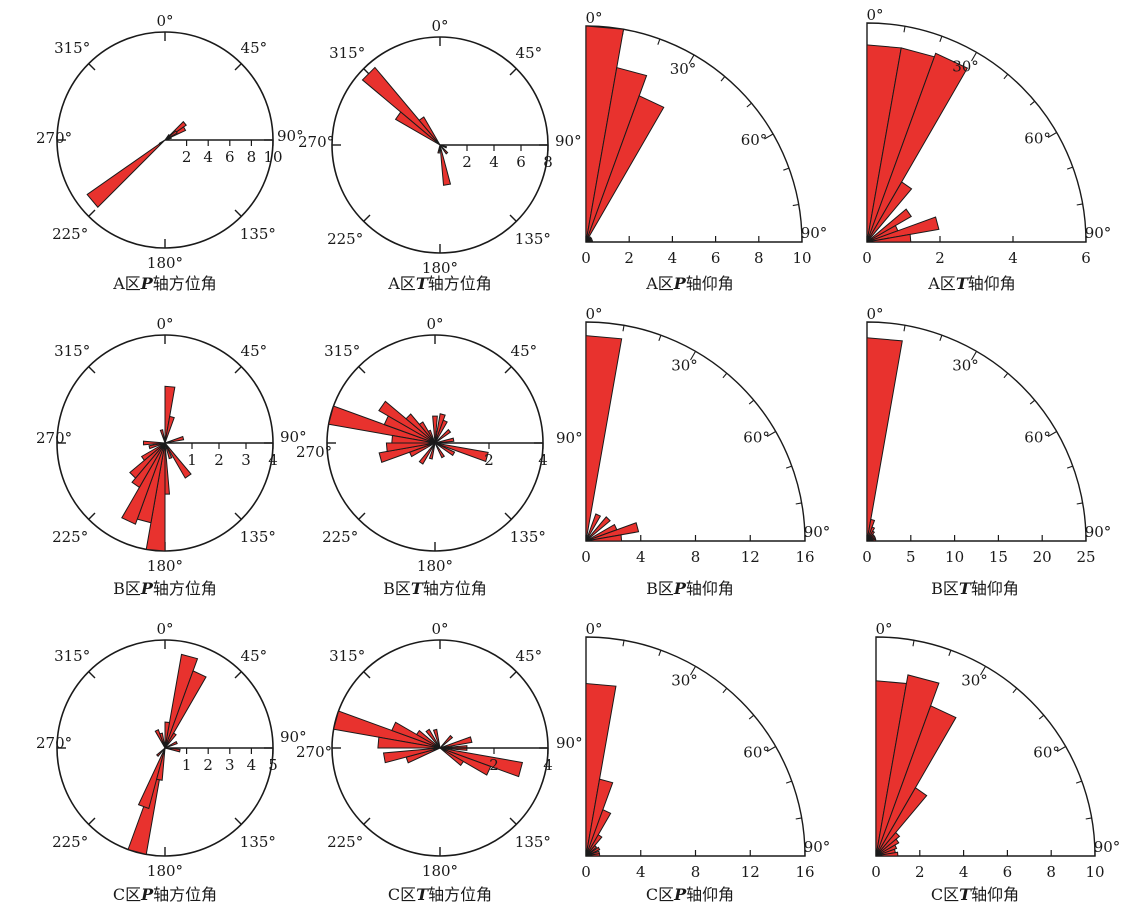  What do you see at coordinates (171, 762) in the screenshot?
I see `rose-diagram-c_p_az: 1 2 3 4 5 0° 45° 90° 135° 180° 225° 270° 315° C区P轴方位角` at bounding box center [171, 762].